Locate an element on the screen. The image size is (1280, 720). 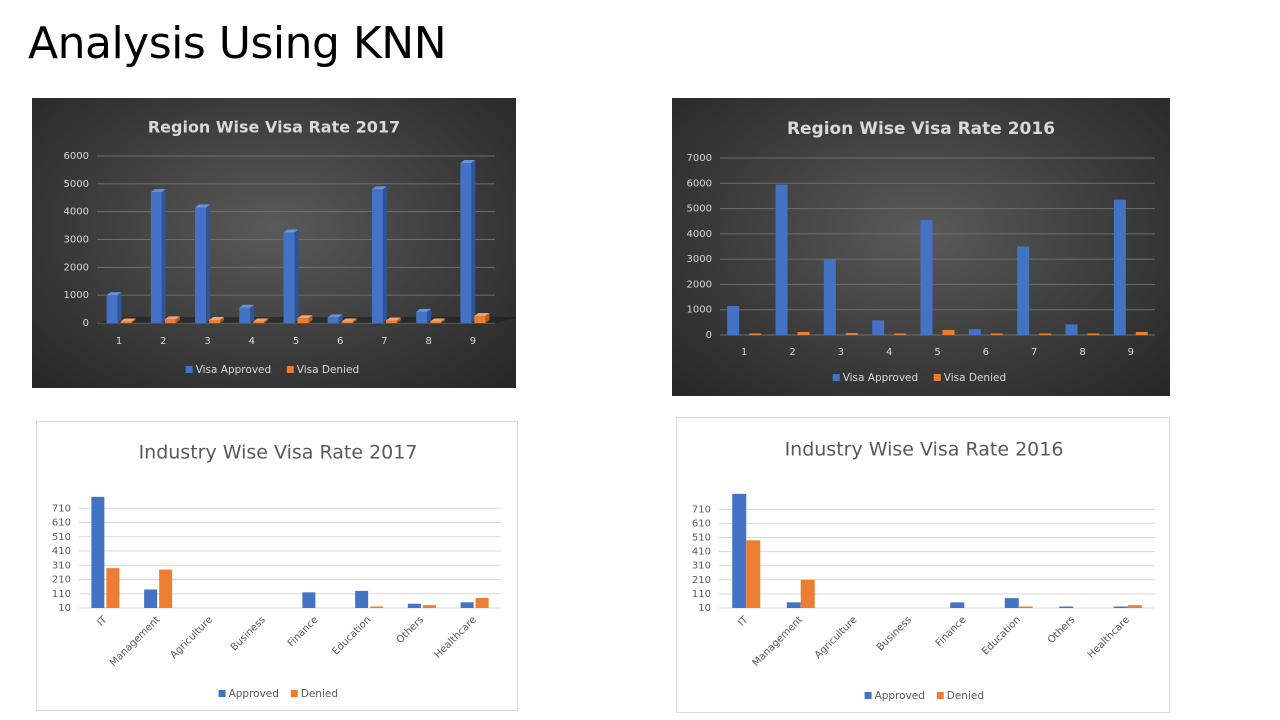
x-tick-label: 5 is located at coordinates (296, 341).